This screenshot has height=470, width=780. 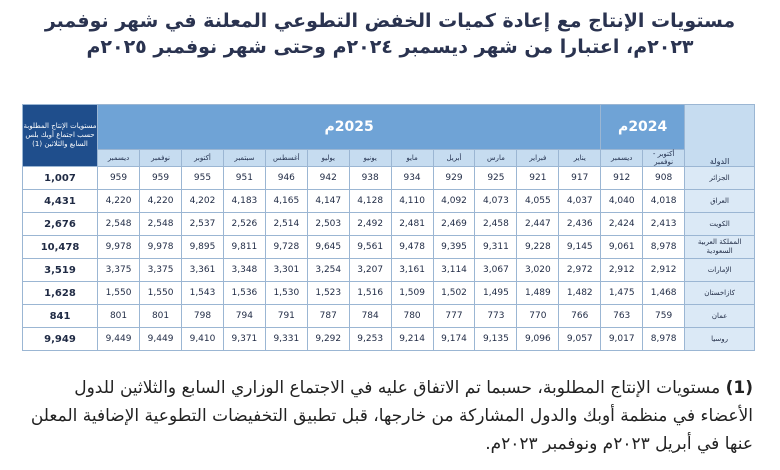 What do you see at coordinates (244, 270) in the screenshot?
I see `production-value: 3,348` at bounding box center [244, 270].